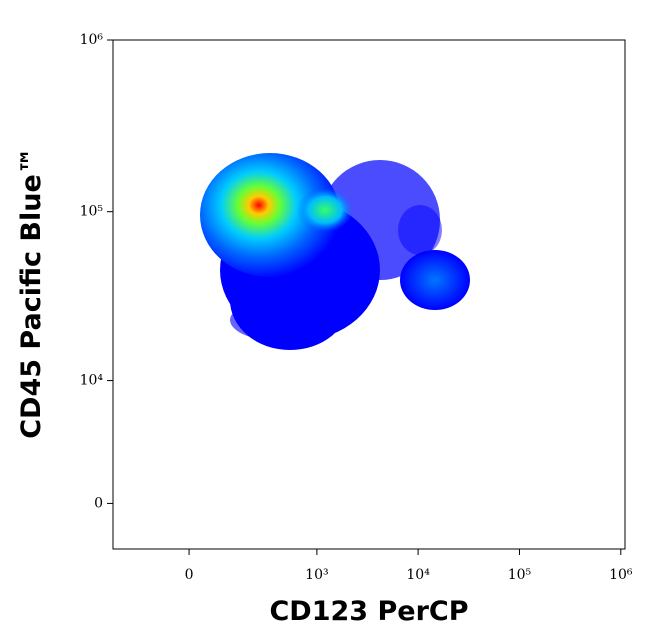  What do you see at coordinates (92, 40) in the screenshot?
I see `y-tick-label: 10⁶` at bounding box center [92, 40].